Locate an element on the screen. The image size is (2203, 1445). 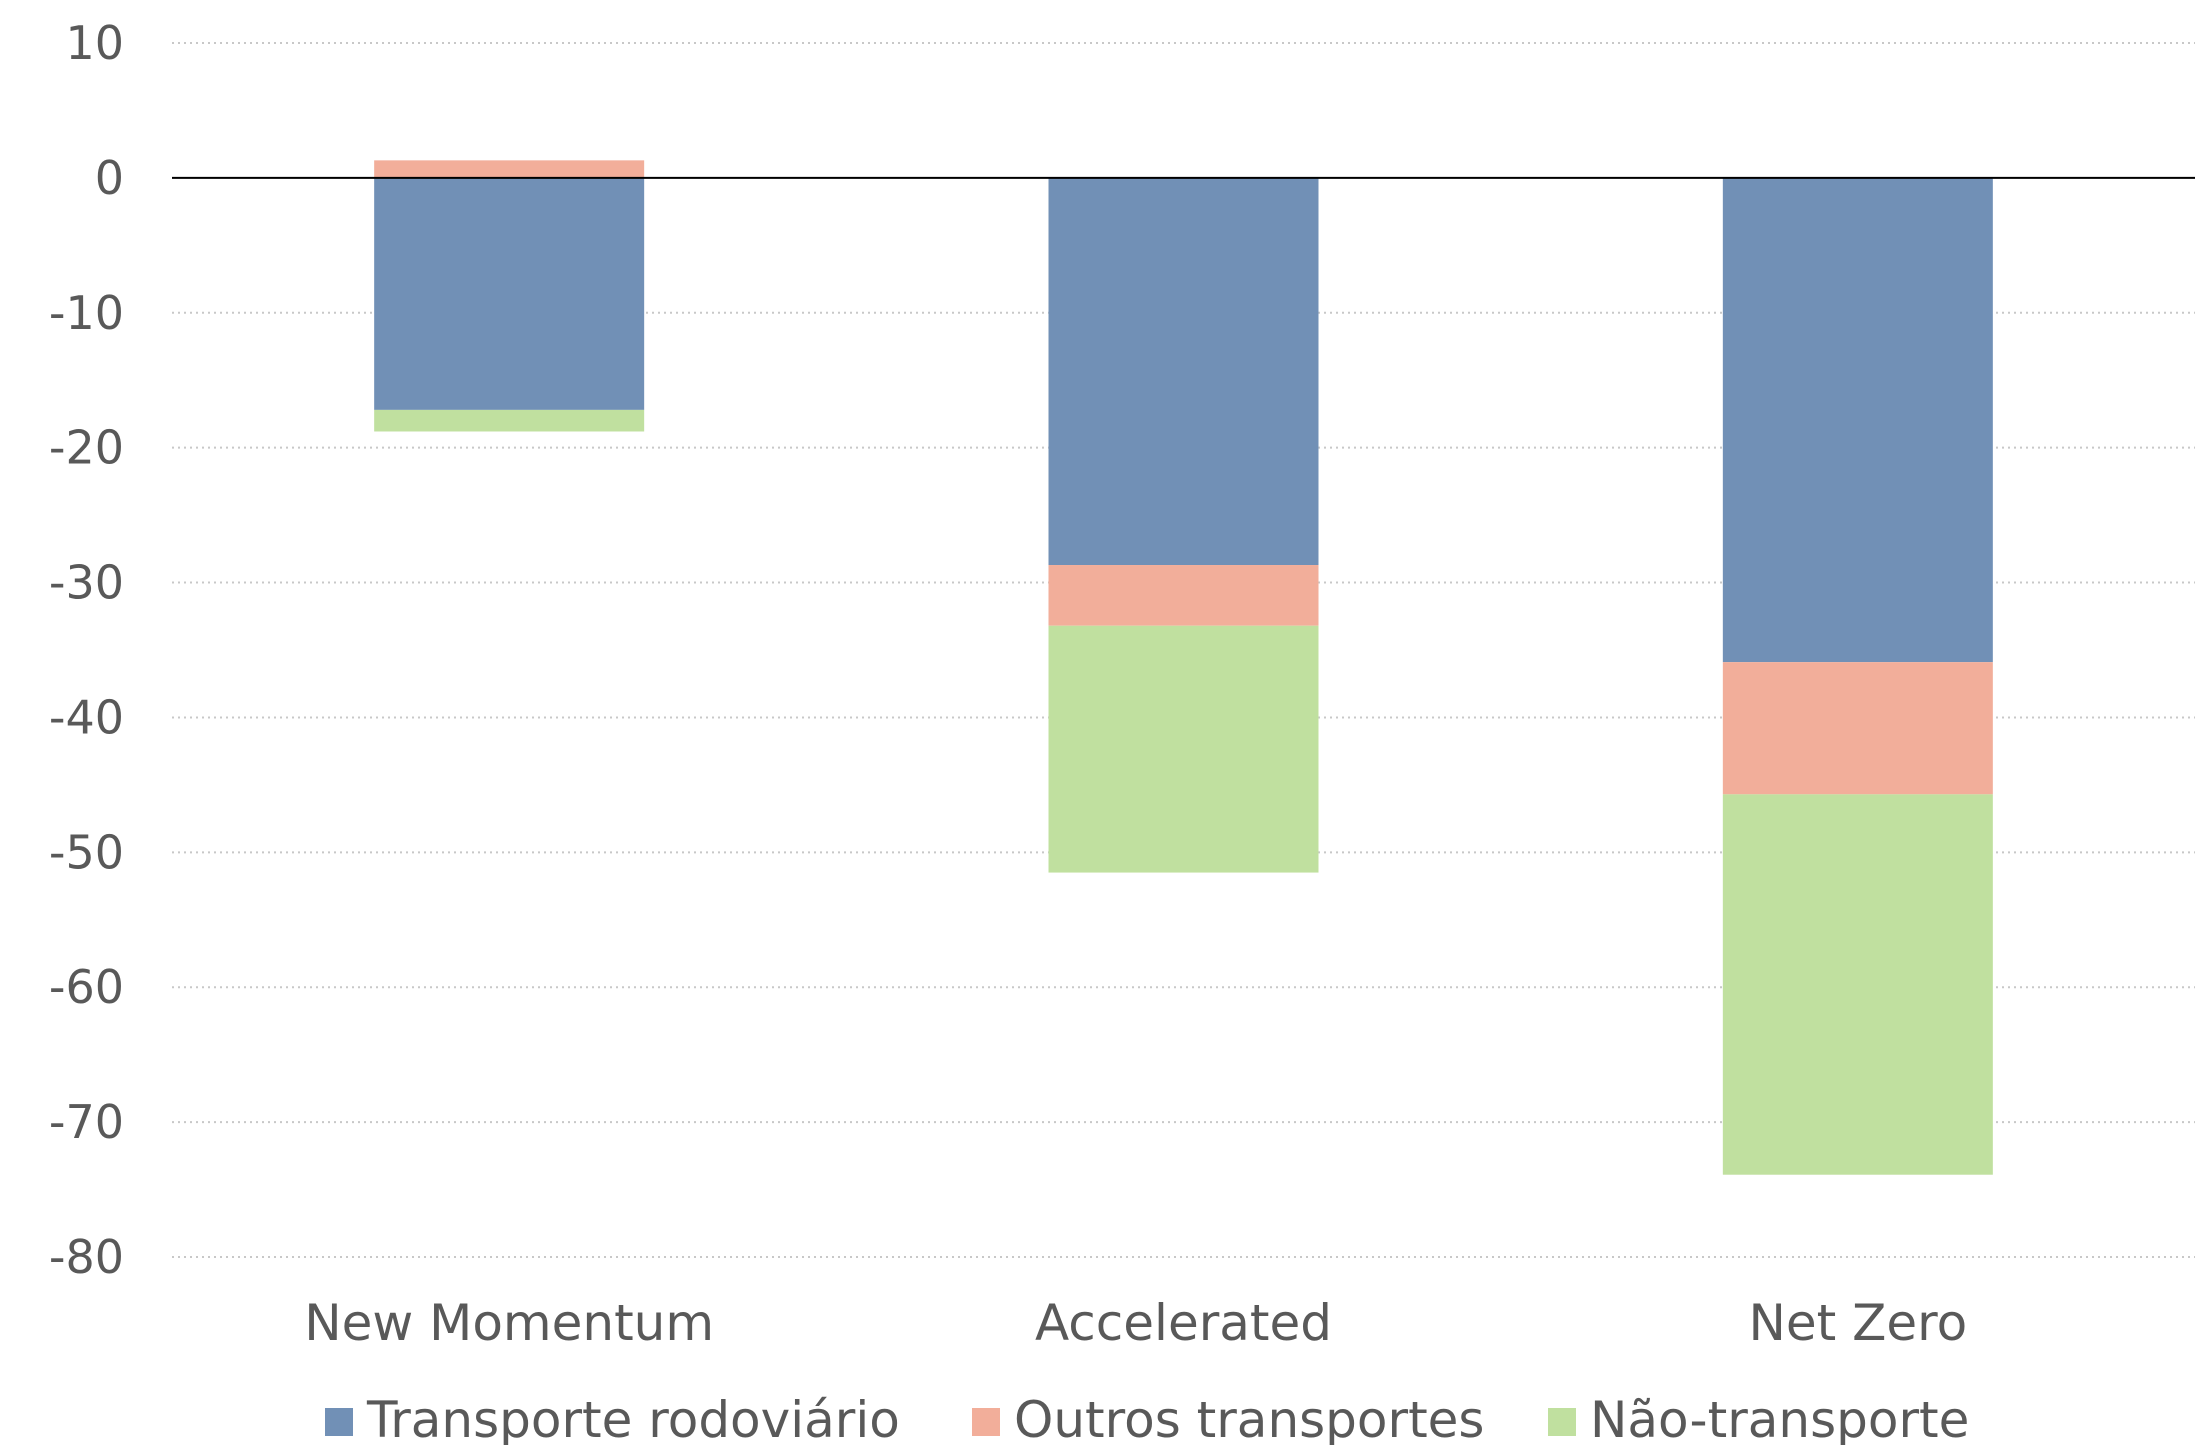
y-tick-label: -30 is located at coordinates (86, 583).